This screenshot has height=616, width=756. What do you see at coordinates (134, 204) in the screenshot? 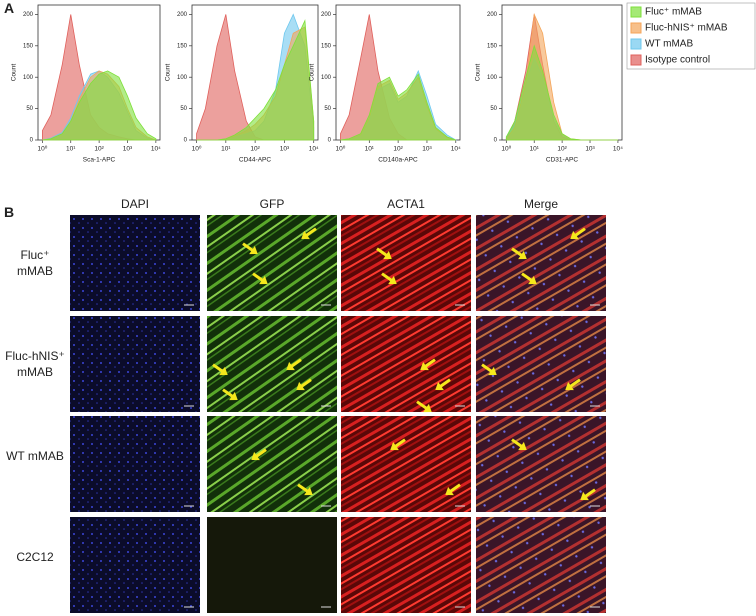
I see `column-header: DAPI` at bounding box center [134, 204].